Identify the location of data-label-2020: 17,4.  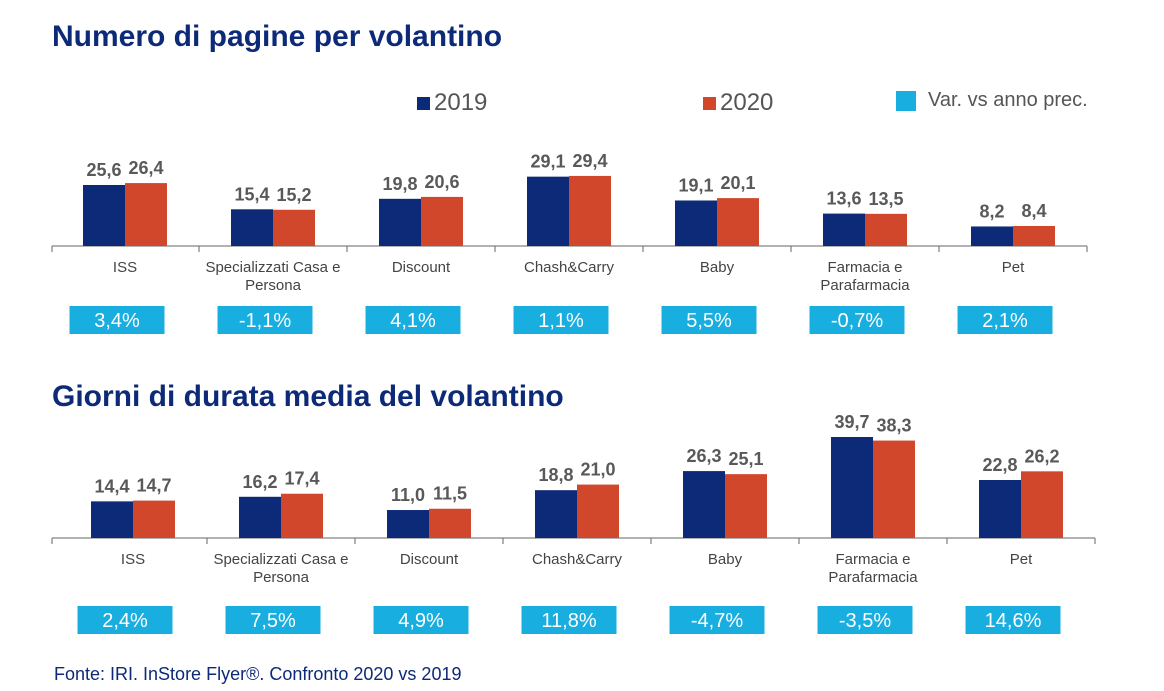
(301, 479).